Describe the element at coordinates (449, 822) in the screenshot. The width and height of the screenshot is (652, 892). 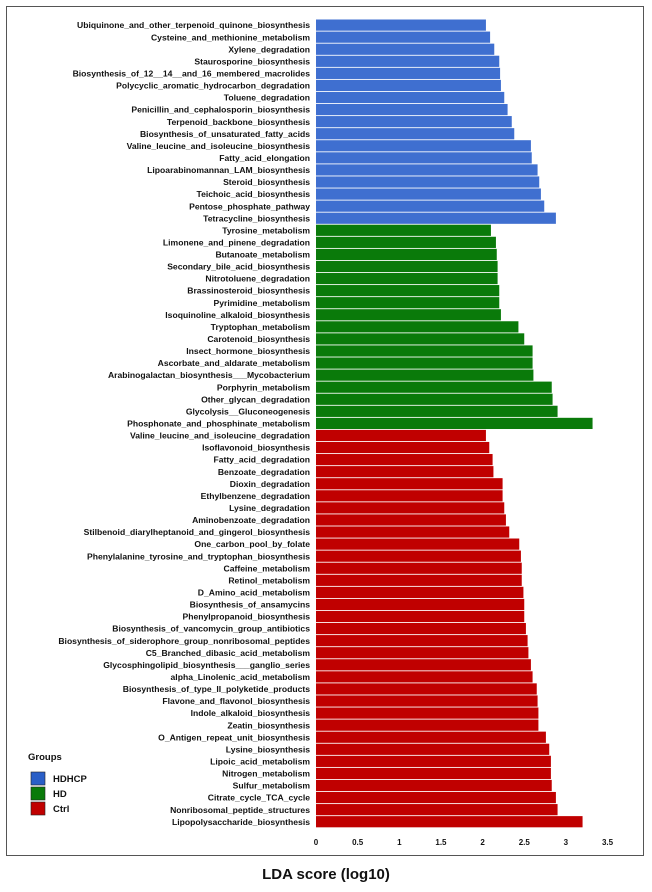
I see `bar-lipopolysaccharide_biosynthesis` at that location.